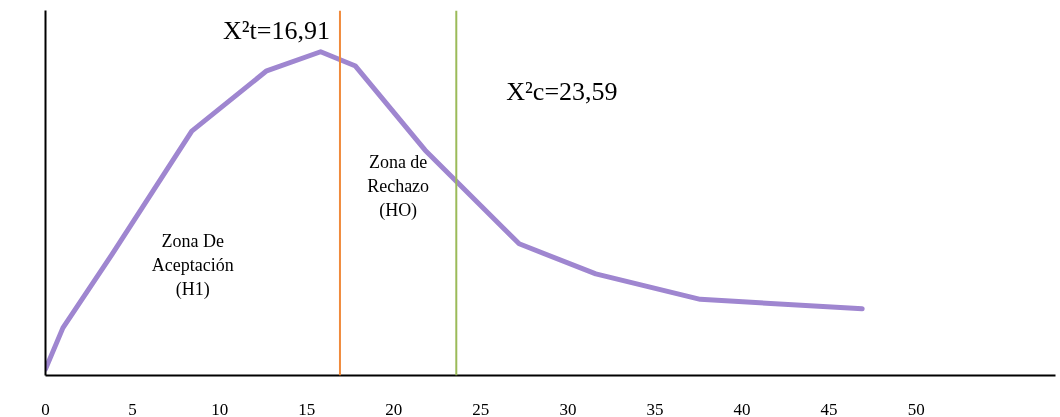 This screenshot has height=417, width=1060. I want to click on x-tick-label: 25, so click(481, 408).